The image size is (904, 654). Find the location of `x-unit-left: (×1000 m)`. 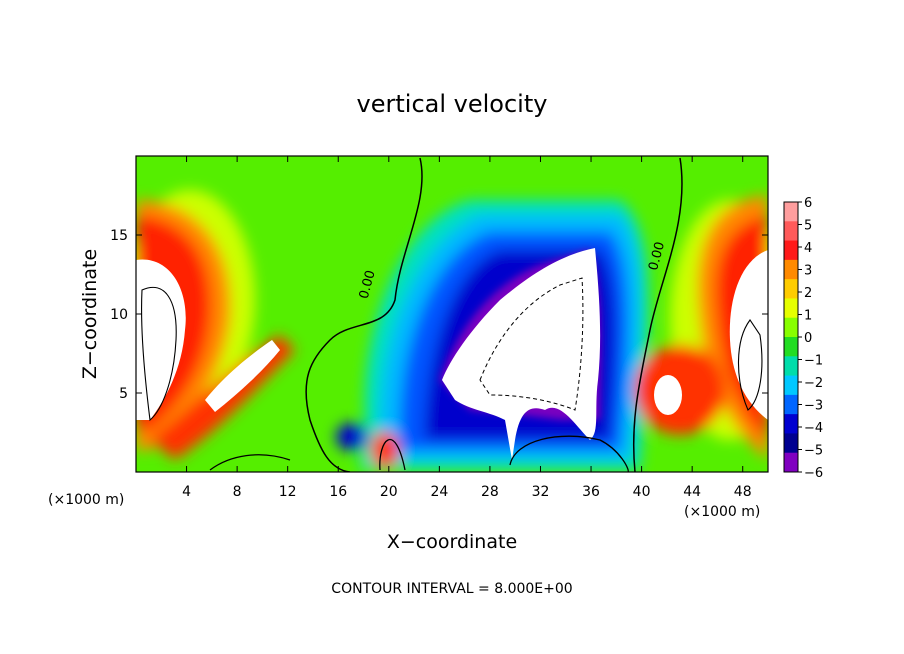

x-unit-left: (×1000 m) is located at coordinates (86, 500).